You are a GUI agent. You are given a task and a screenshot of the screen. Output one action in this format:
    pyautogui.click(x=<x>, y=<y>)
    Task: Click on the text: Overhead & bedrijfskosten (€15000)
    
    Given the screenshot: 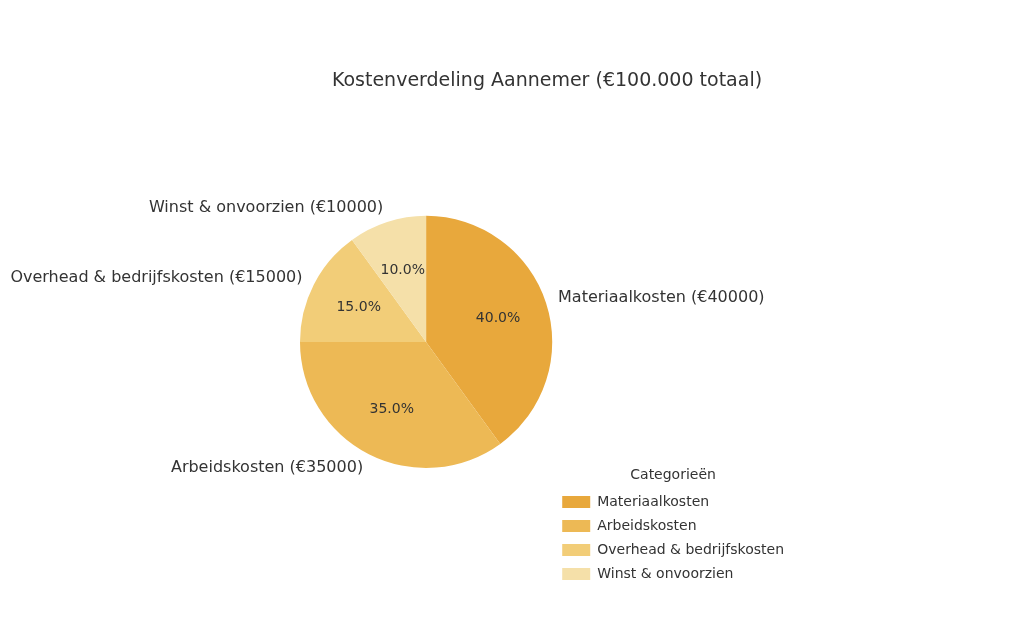 What is the action you would take?
    pyautogui.click(x=156, y=276)
    